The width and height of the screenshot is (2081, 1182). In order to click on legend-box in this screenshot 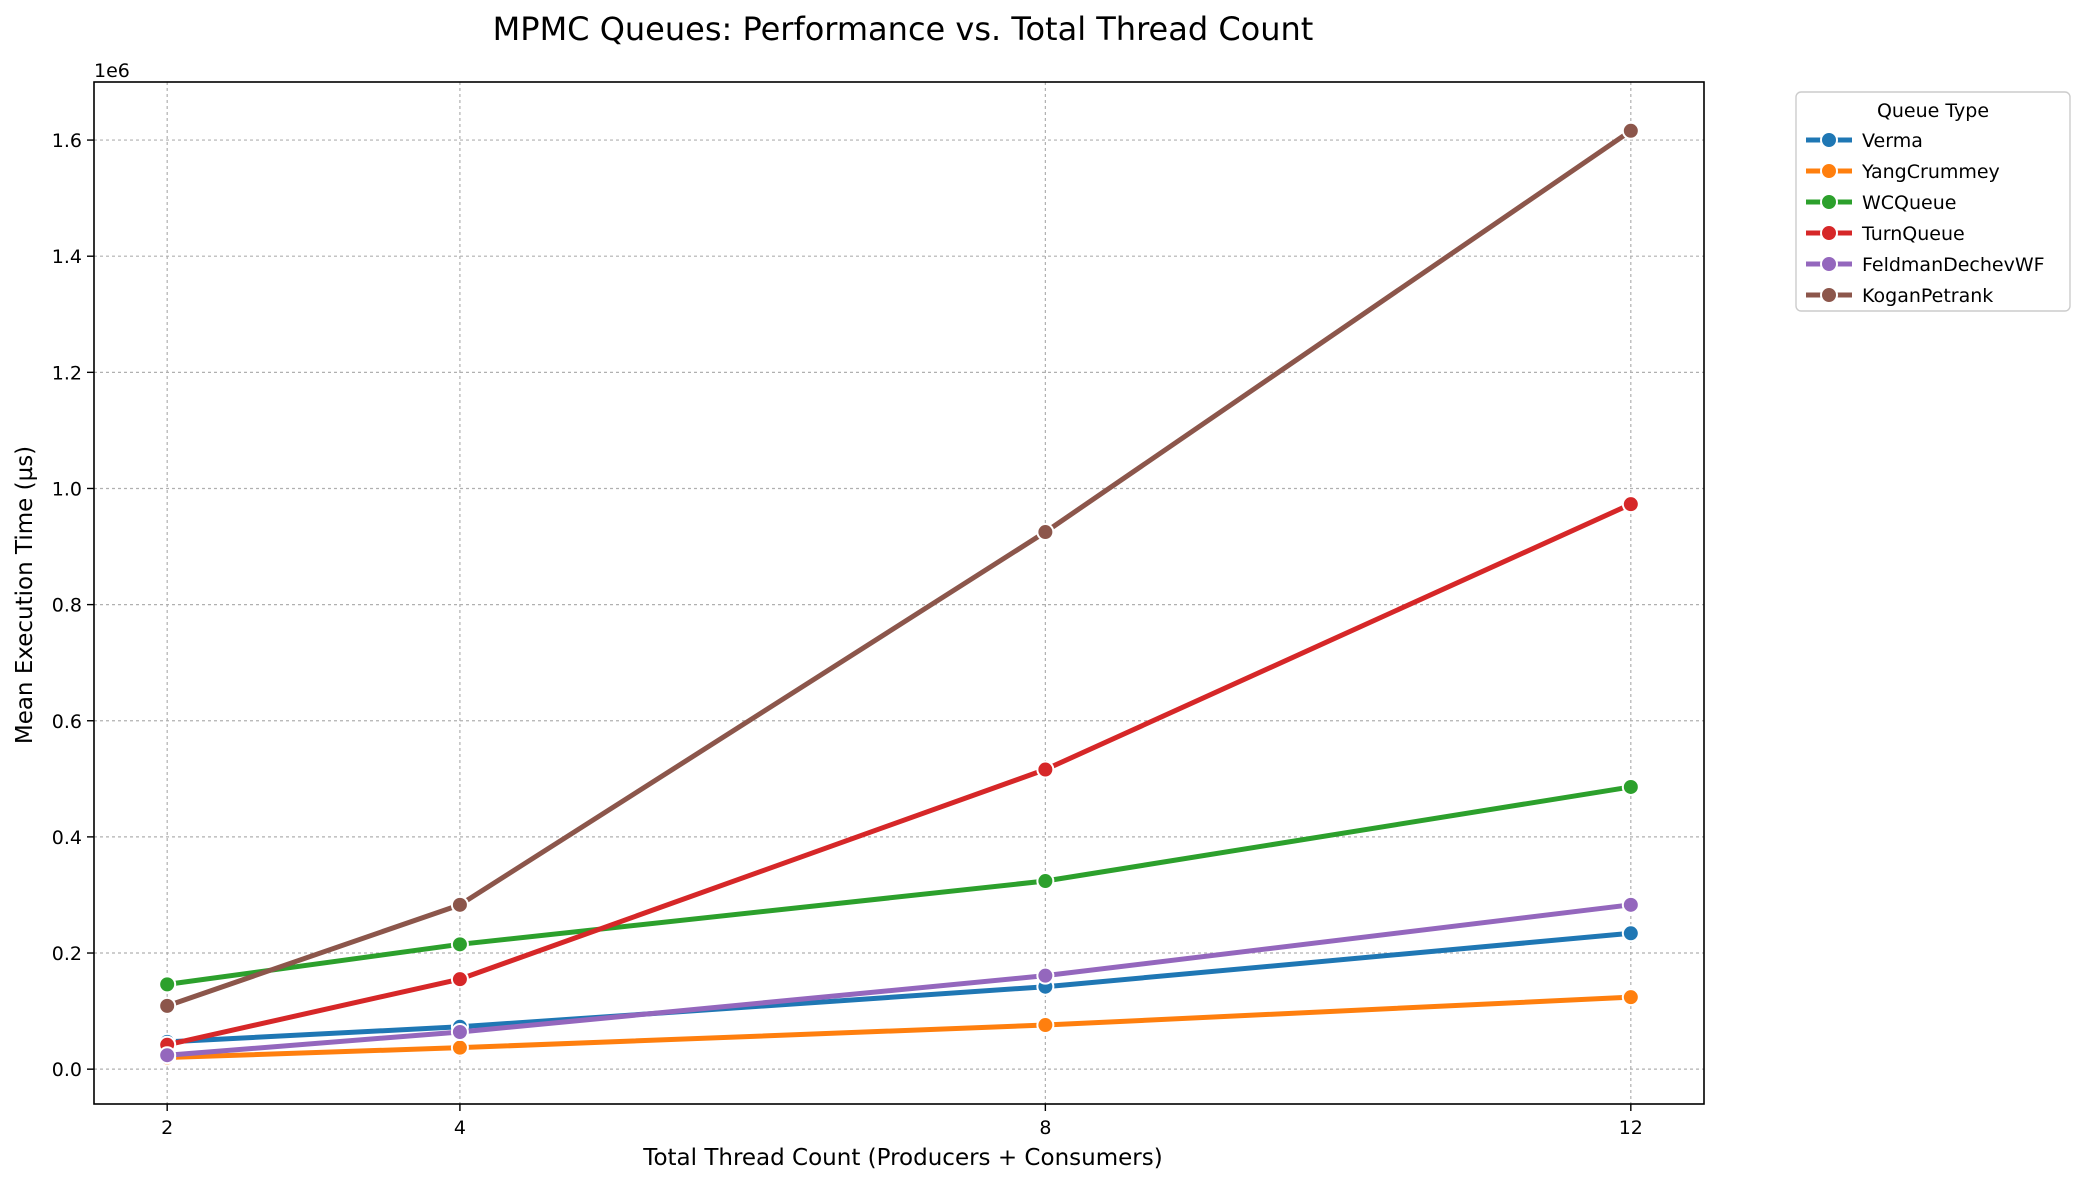, I will do `click(1933, 201)`.